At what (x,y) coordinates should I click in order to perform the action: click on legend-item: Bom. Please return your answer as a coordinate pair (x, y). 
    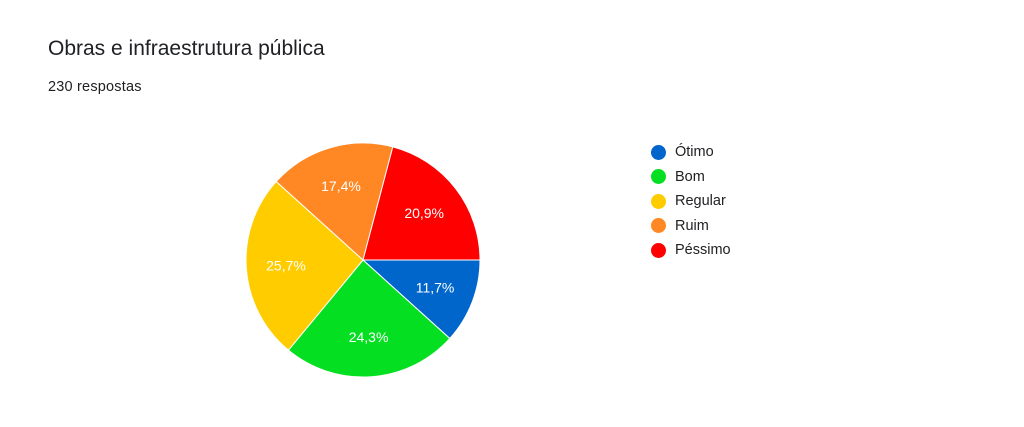
    Looking at the image, I should click on (691, 177).